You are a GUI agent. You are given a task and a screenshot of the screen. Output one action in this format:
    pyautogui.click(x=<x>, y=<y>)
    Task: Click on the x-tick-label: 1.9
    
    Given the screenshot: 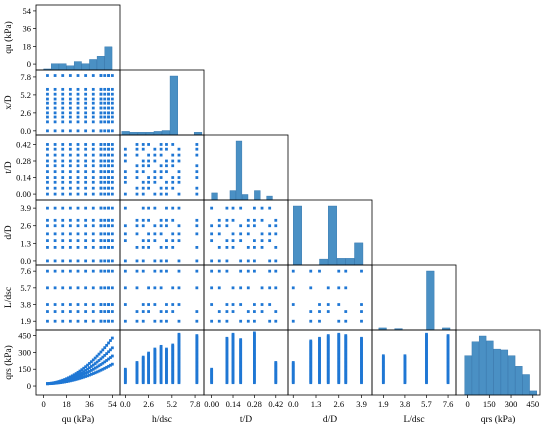 What is the action you would take?
    pyautogui.click(x=383, y=404)
    